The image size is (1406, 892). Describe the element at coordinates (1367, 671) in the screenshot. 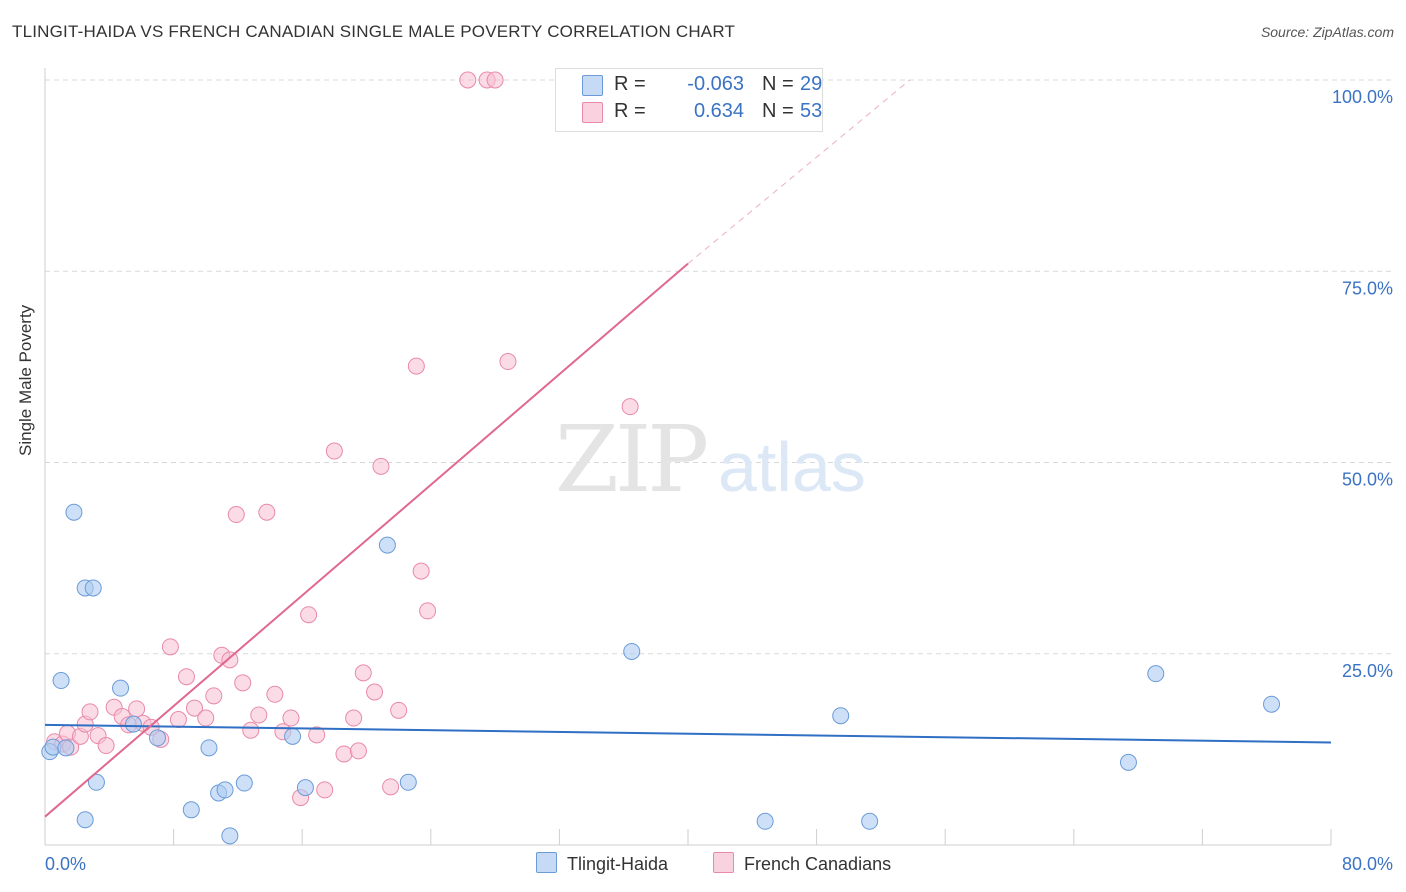

I see `y-tick-label: 25.0%` at that location.